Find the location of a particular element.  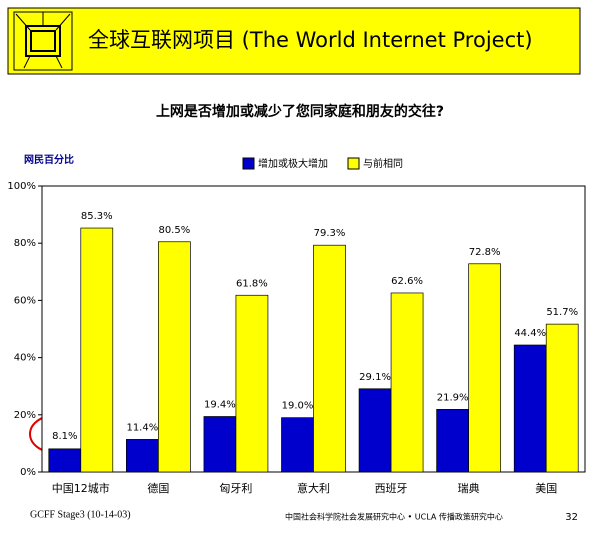

footer-center: 中国社会科学院社会发展研究中心 • UCLA 传播政策研究中心 is located at coordinates (394, 517).